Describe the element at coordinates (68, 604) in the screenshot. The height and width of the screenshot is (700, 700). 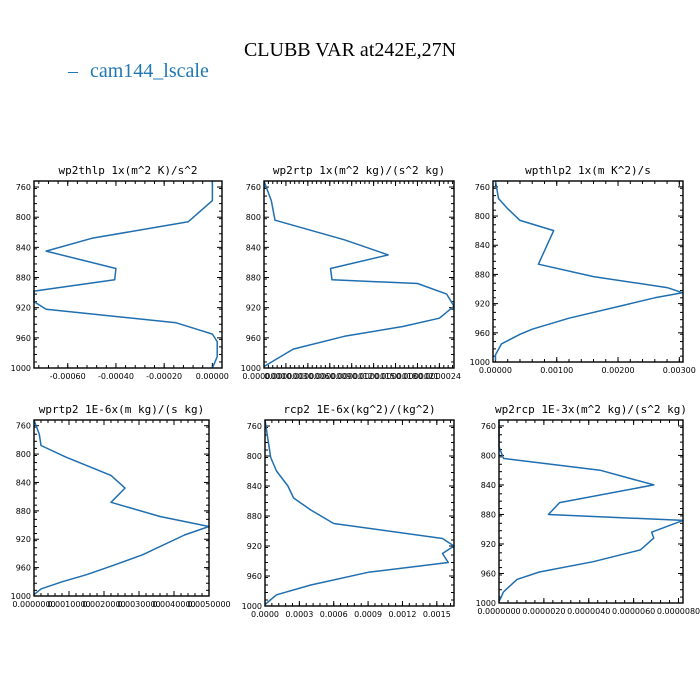
I see `x-tick-label: 0.0010000` at that location.